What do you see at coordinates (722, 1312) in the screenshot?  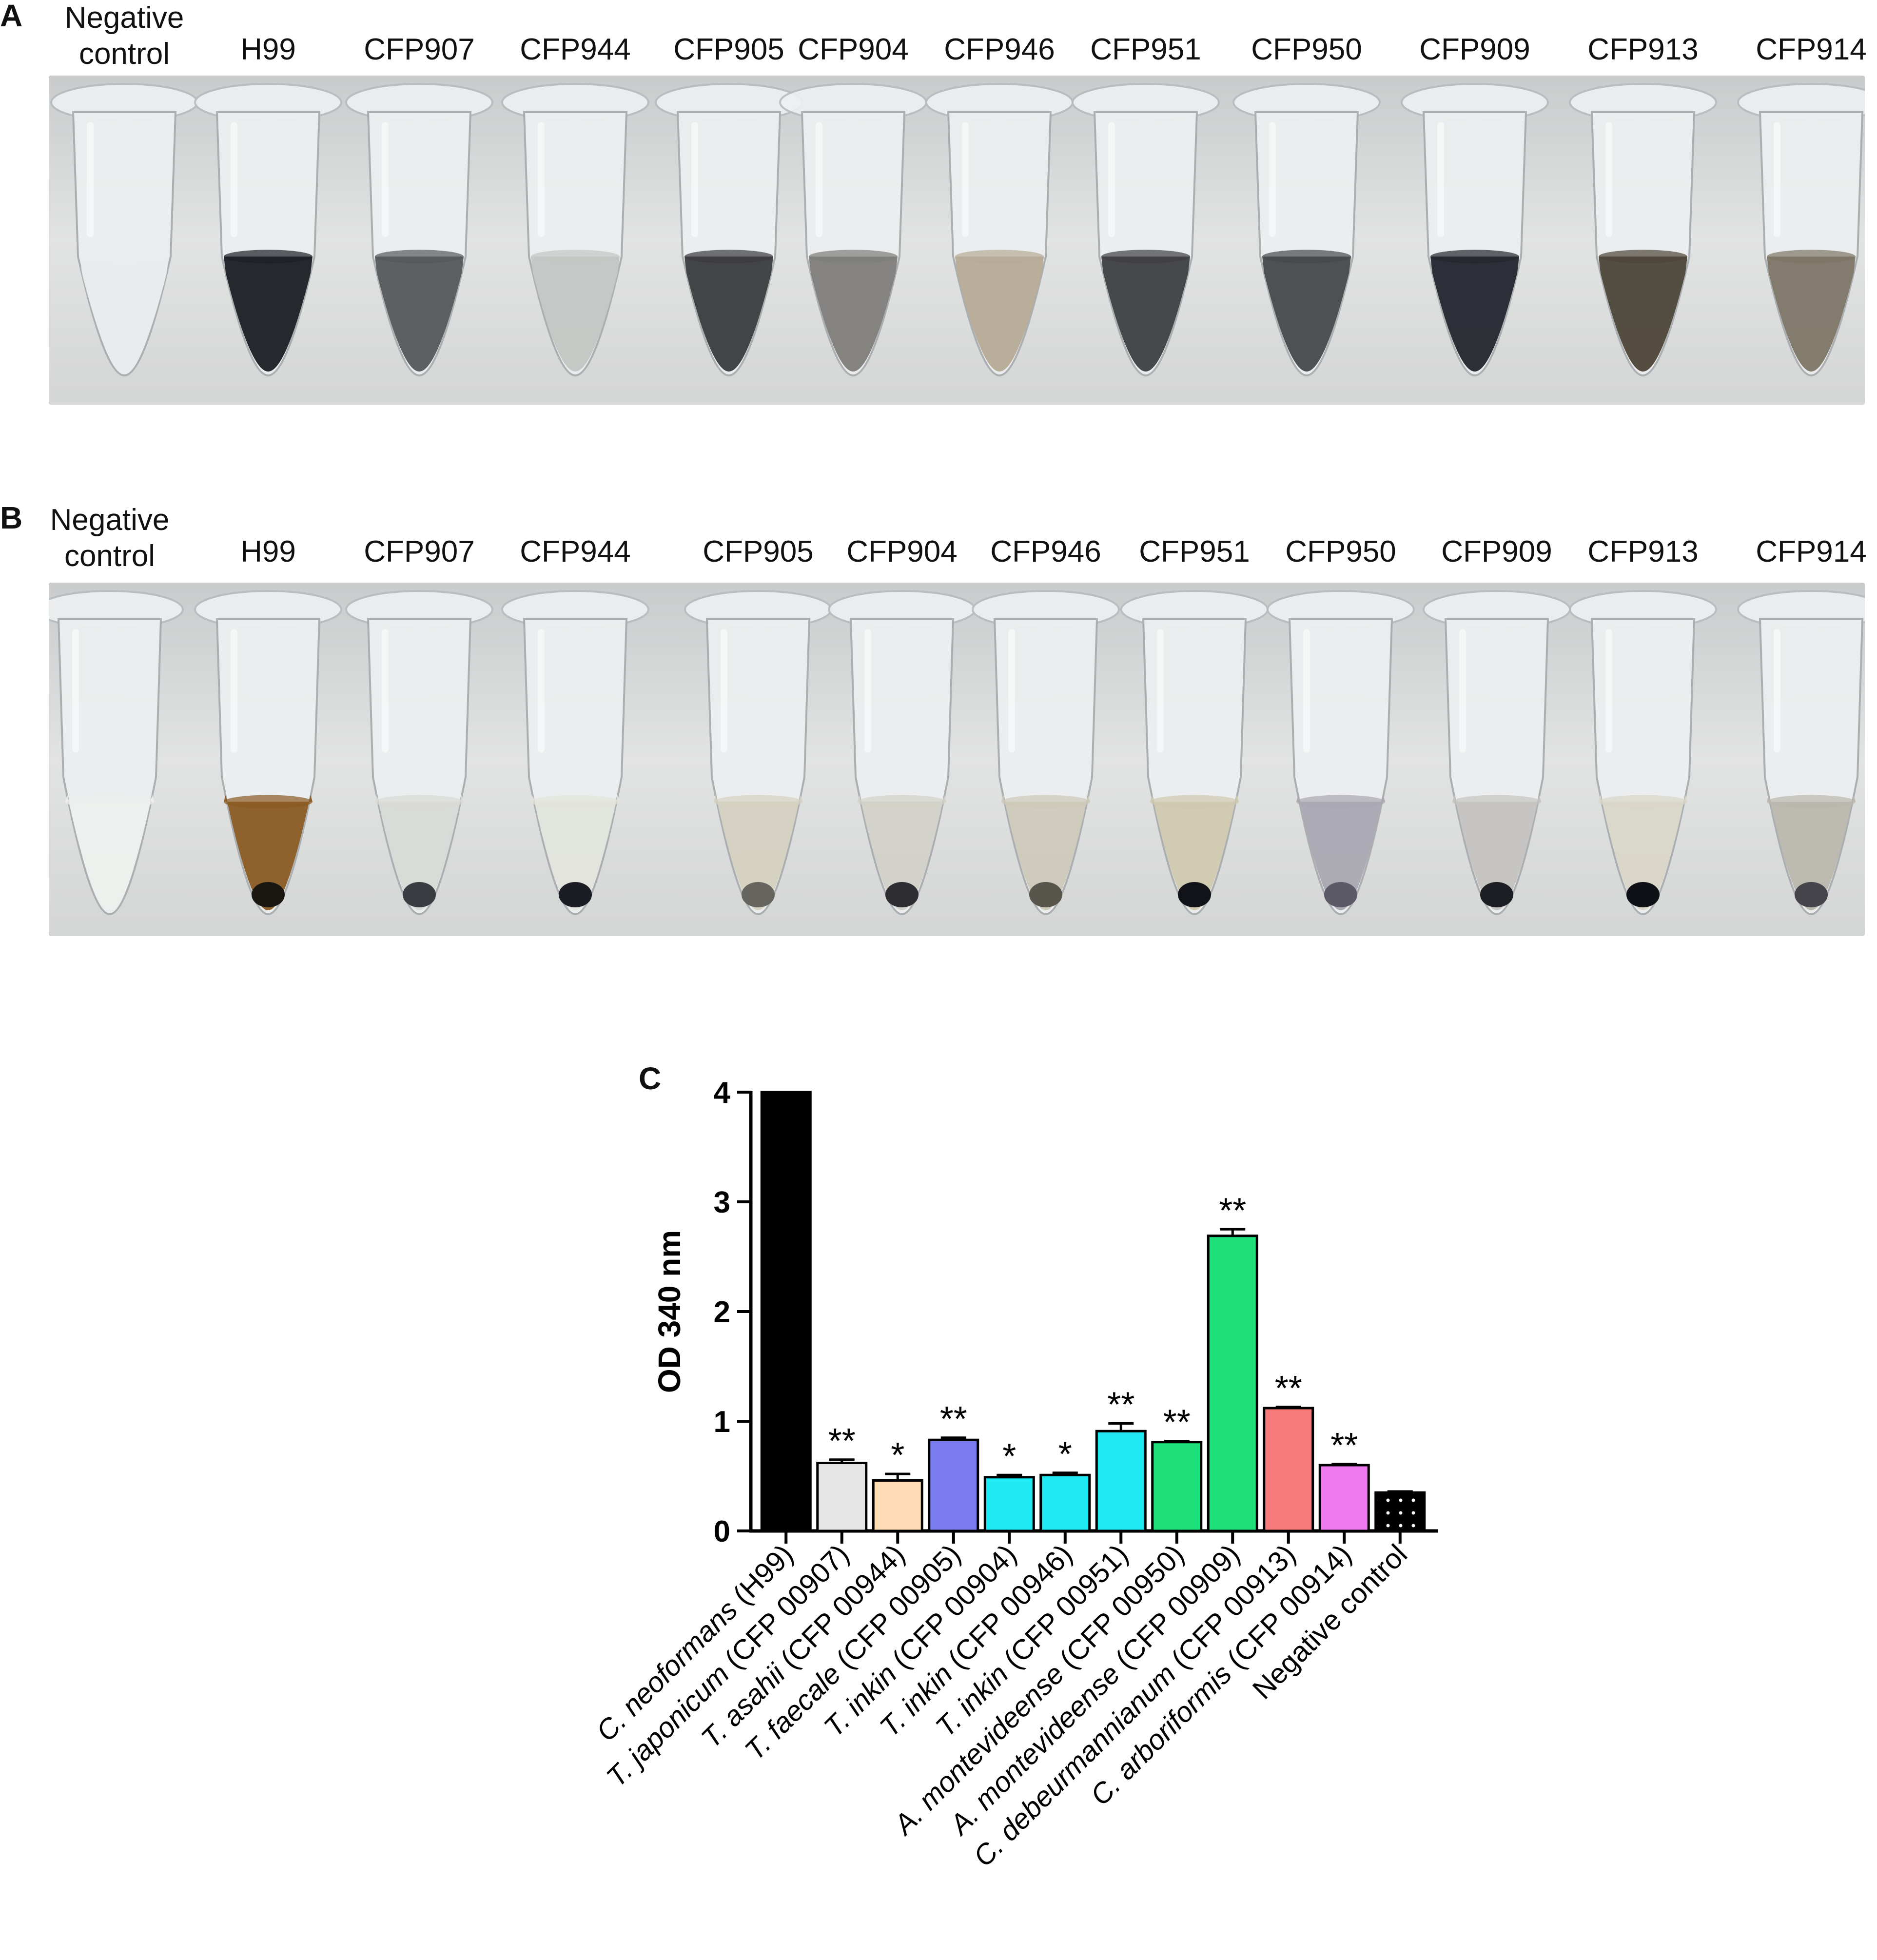 I see `y-tick-label: 2` at bounding box center [722, 1312].